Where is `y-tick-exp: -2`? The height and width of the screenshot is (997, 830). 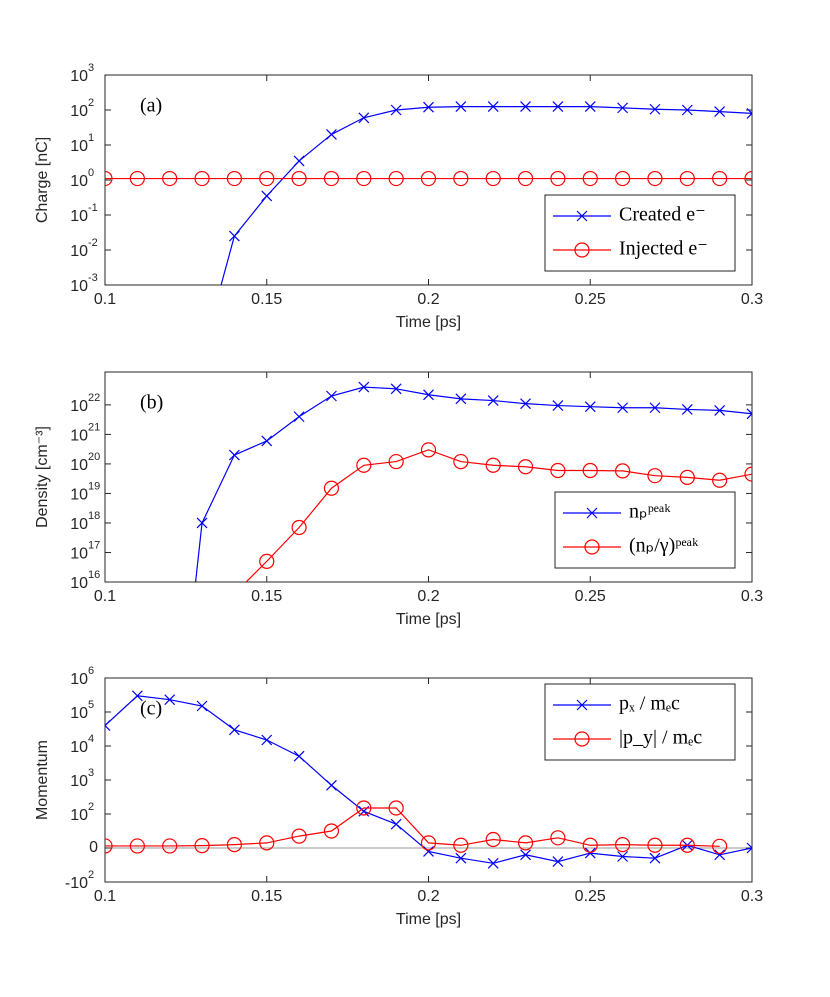
y-tick-exp: -2 is located at coordinates (93, 243).